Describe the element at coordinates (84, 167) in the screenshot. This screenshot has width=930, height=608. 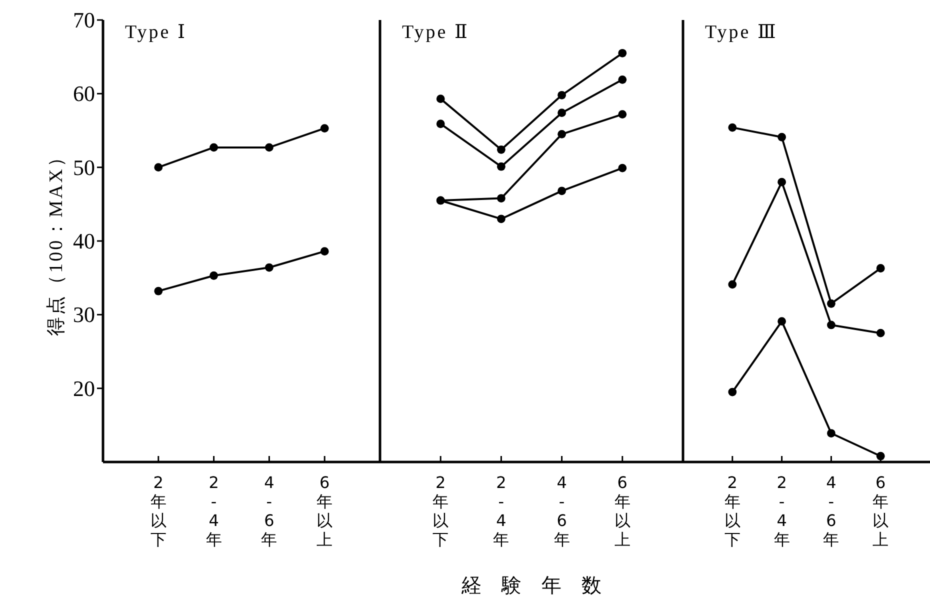
I see `y-tick-label: 50` at that location.